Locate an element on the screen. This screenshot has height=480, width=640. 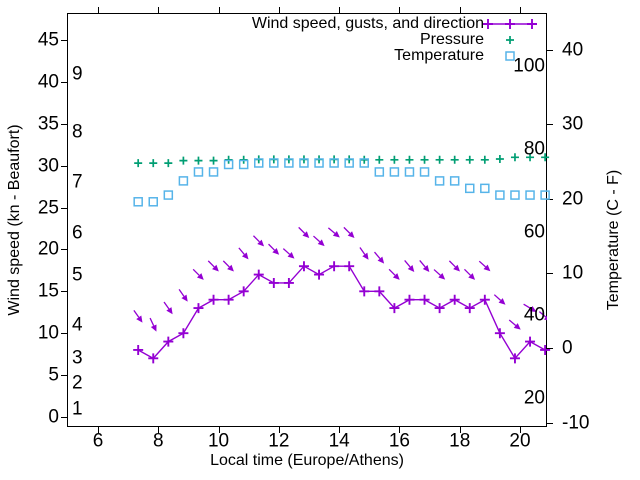
kn-tick-label-30: 30 is located at coordinates (48, 166).